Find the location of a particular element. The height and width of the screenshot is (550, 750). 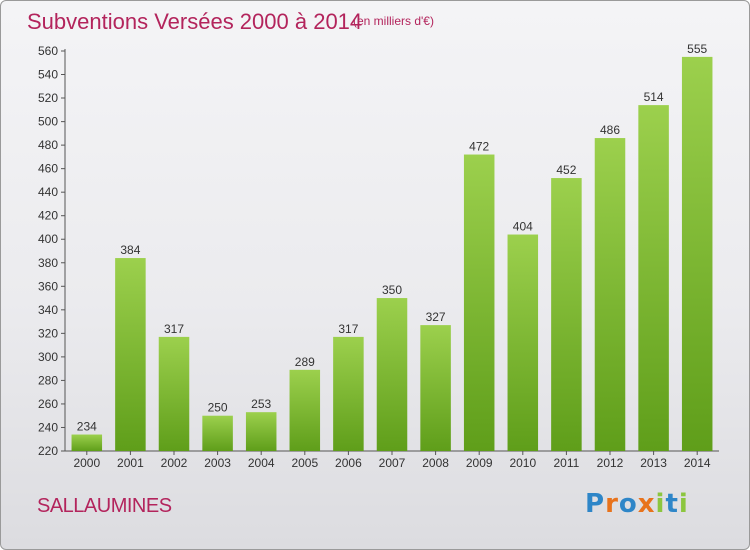

y-tick-label: 400 is located at coordinates (48, 239).